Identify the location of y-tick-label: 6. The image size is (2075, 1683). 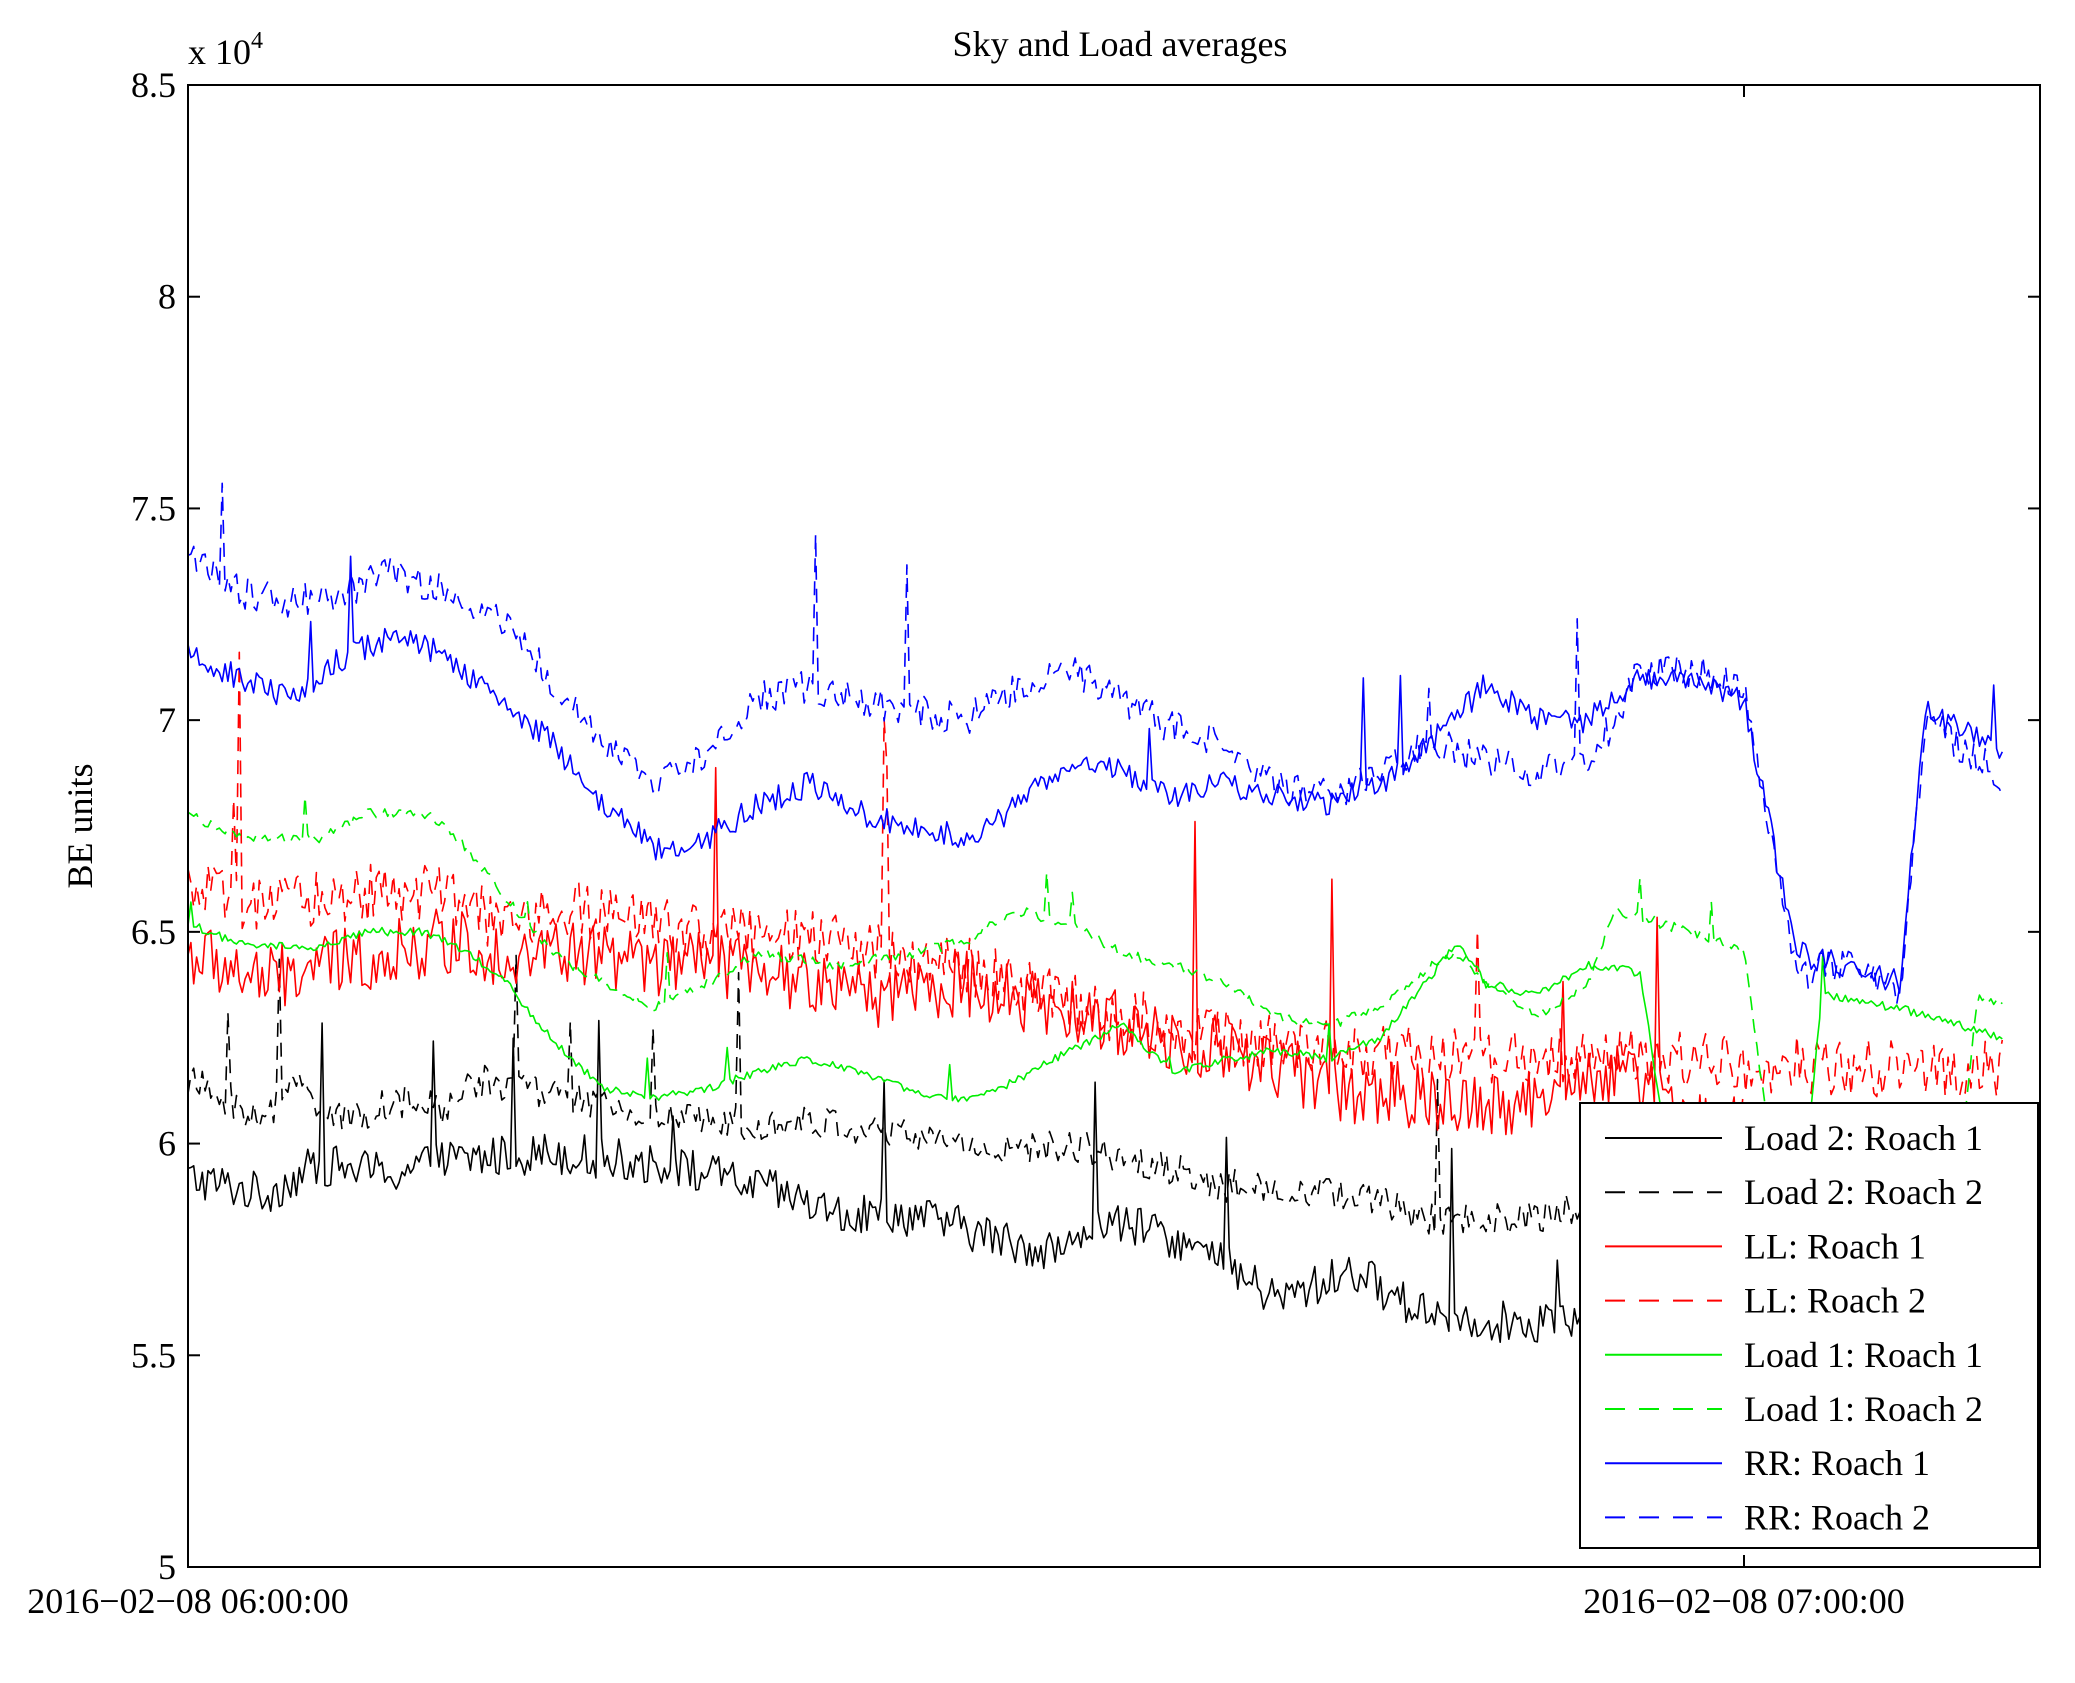
(167, 1144).